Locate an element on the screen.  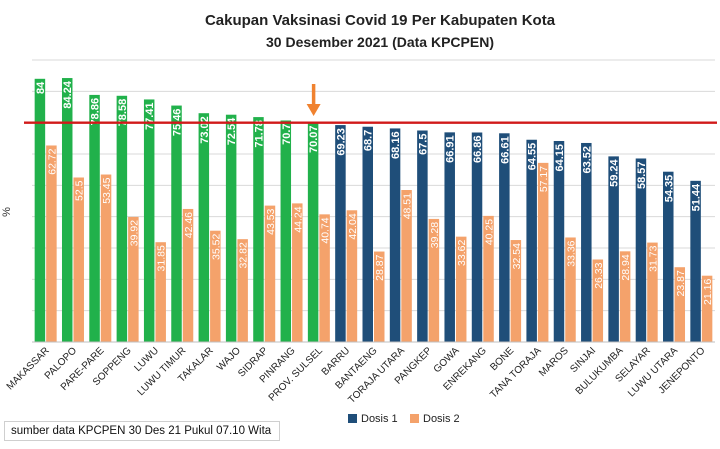
value-label-dosis-1: 73.02 is located at coordinates (205, 130).